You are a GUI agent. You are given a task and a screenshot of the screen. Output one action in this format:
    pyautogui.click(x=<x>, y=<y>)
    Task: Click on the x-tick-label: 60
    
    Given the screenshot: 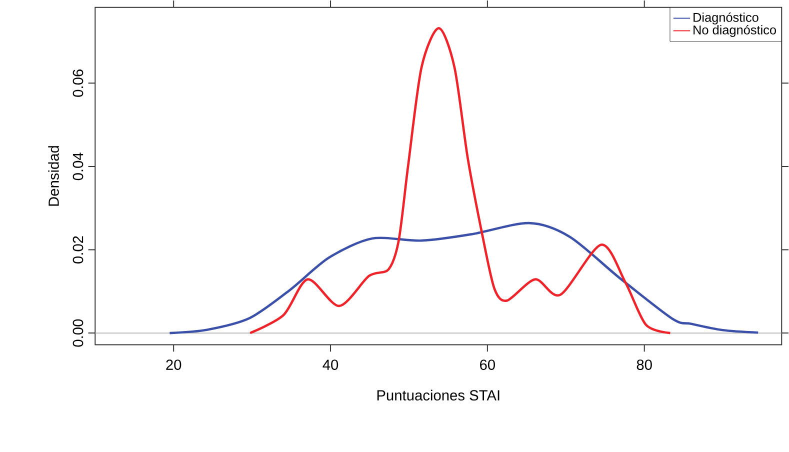 What is the action you would take?
    pyautogui.click(x=487, y=365)
    